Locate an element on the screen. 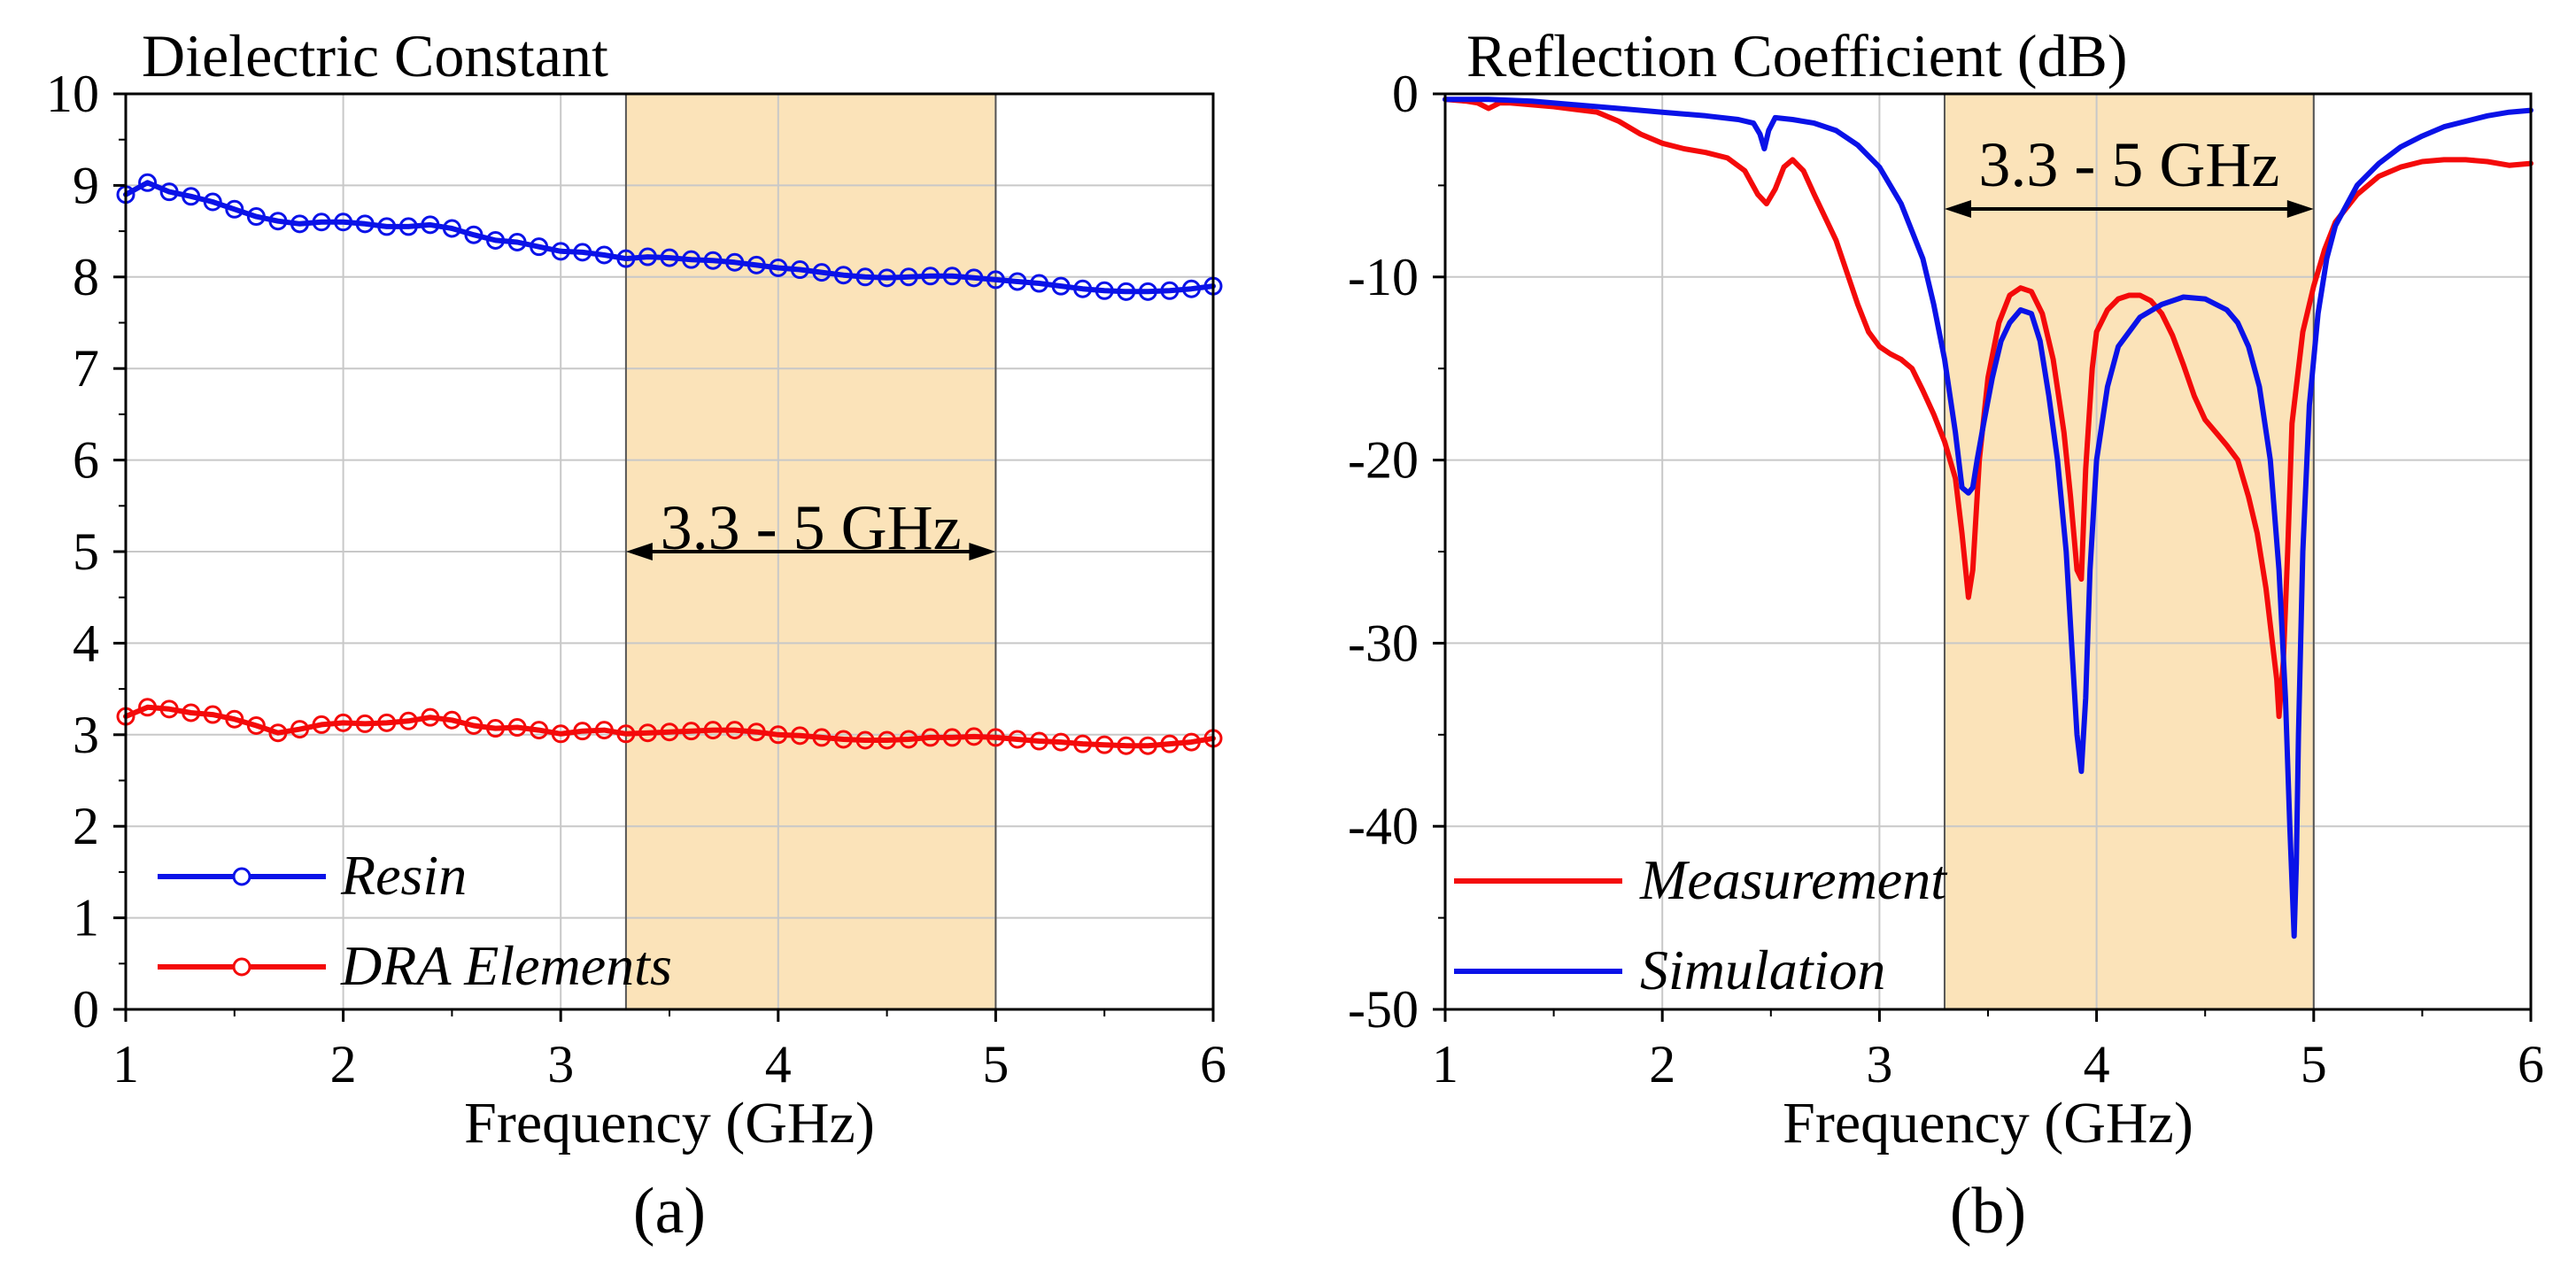 The height and width of the screenshot is (1275, 2576). band-label: 3.3 - 5 GHz is located at coordinates (2128, 164).